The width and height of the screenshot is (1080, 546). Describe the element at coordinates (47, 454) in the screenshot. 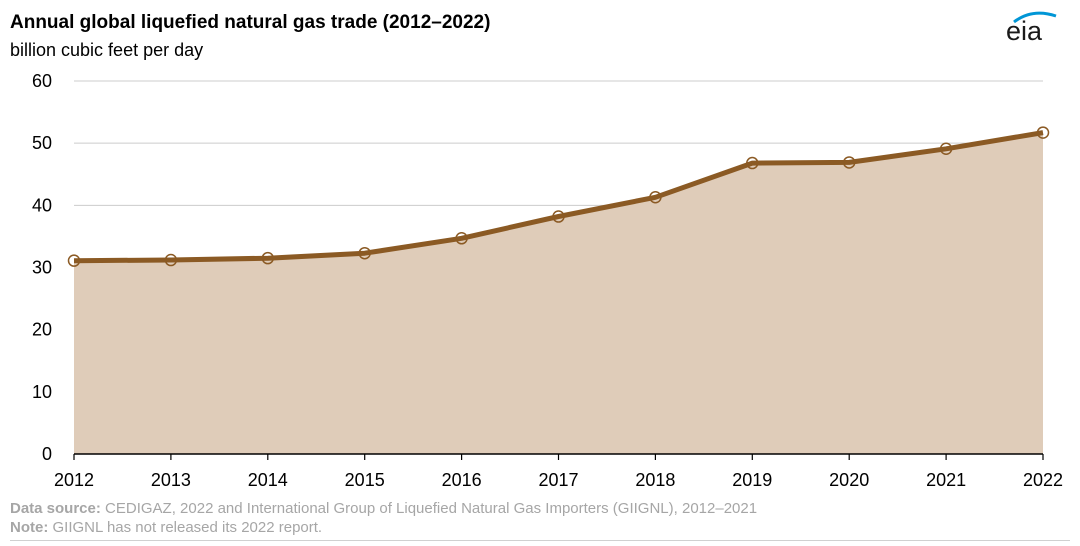

I see `y-tick-label: 0` at that location.